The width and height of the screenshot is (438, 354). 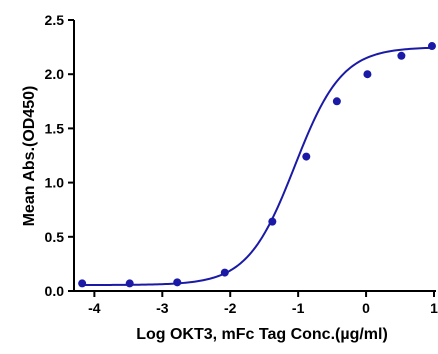 I want to click on x-ticks: -4 -3 -2 -1 0 1, so click(x=263, y=303).